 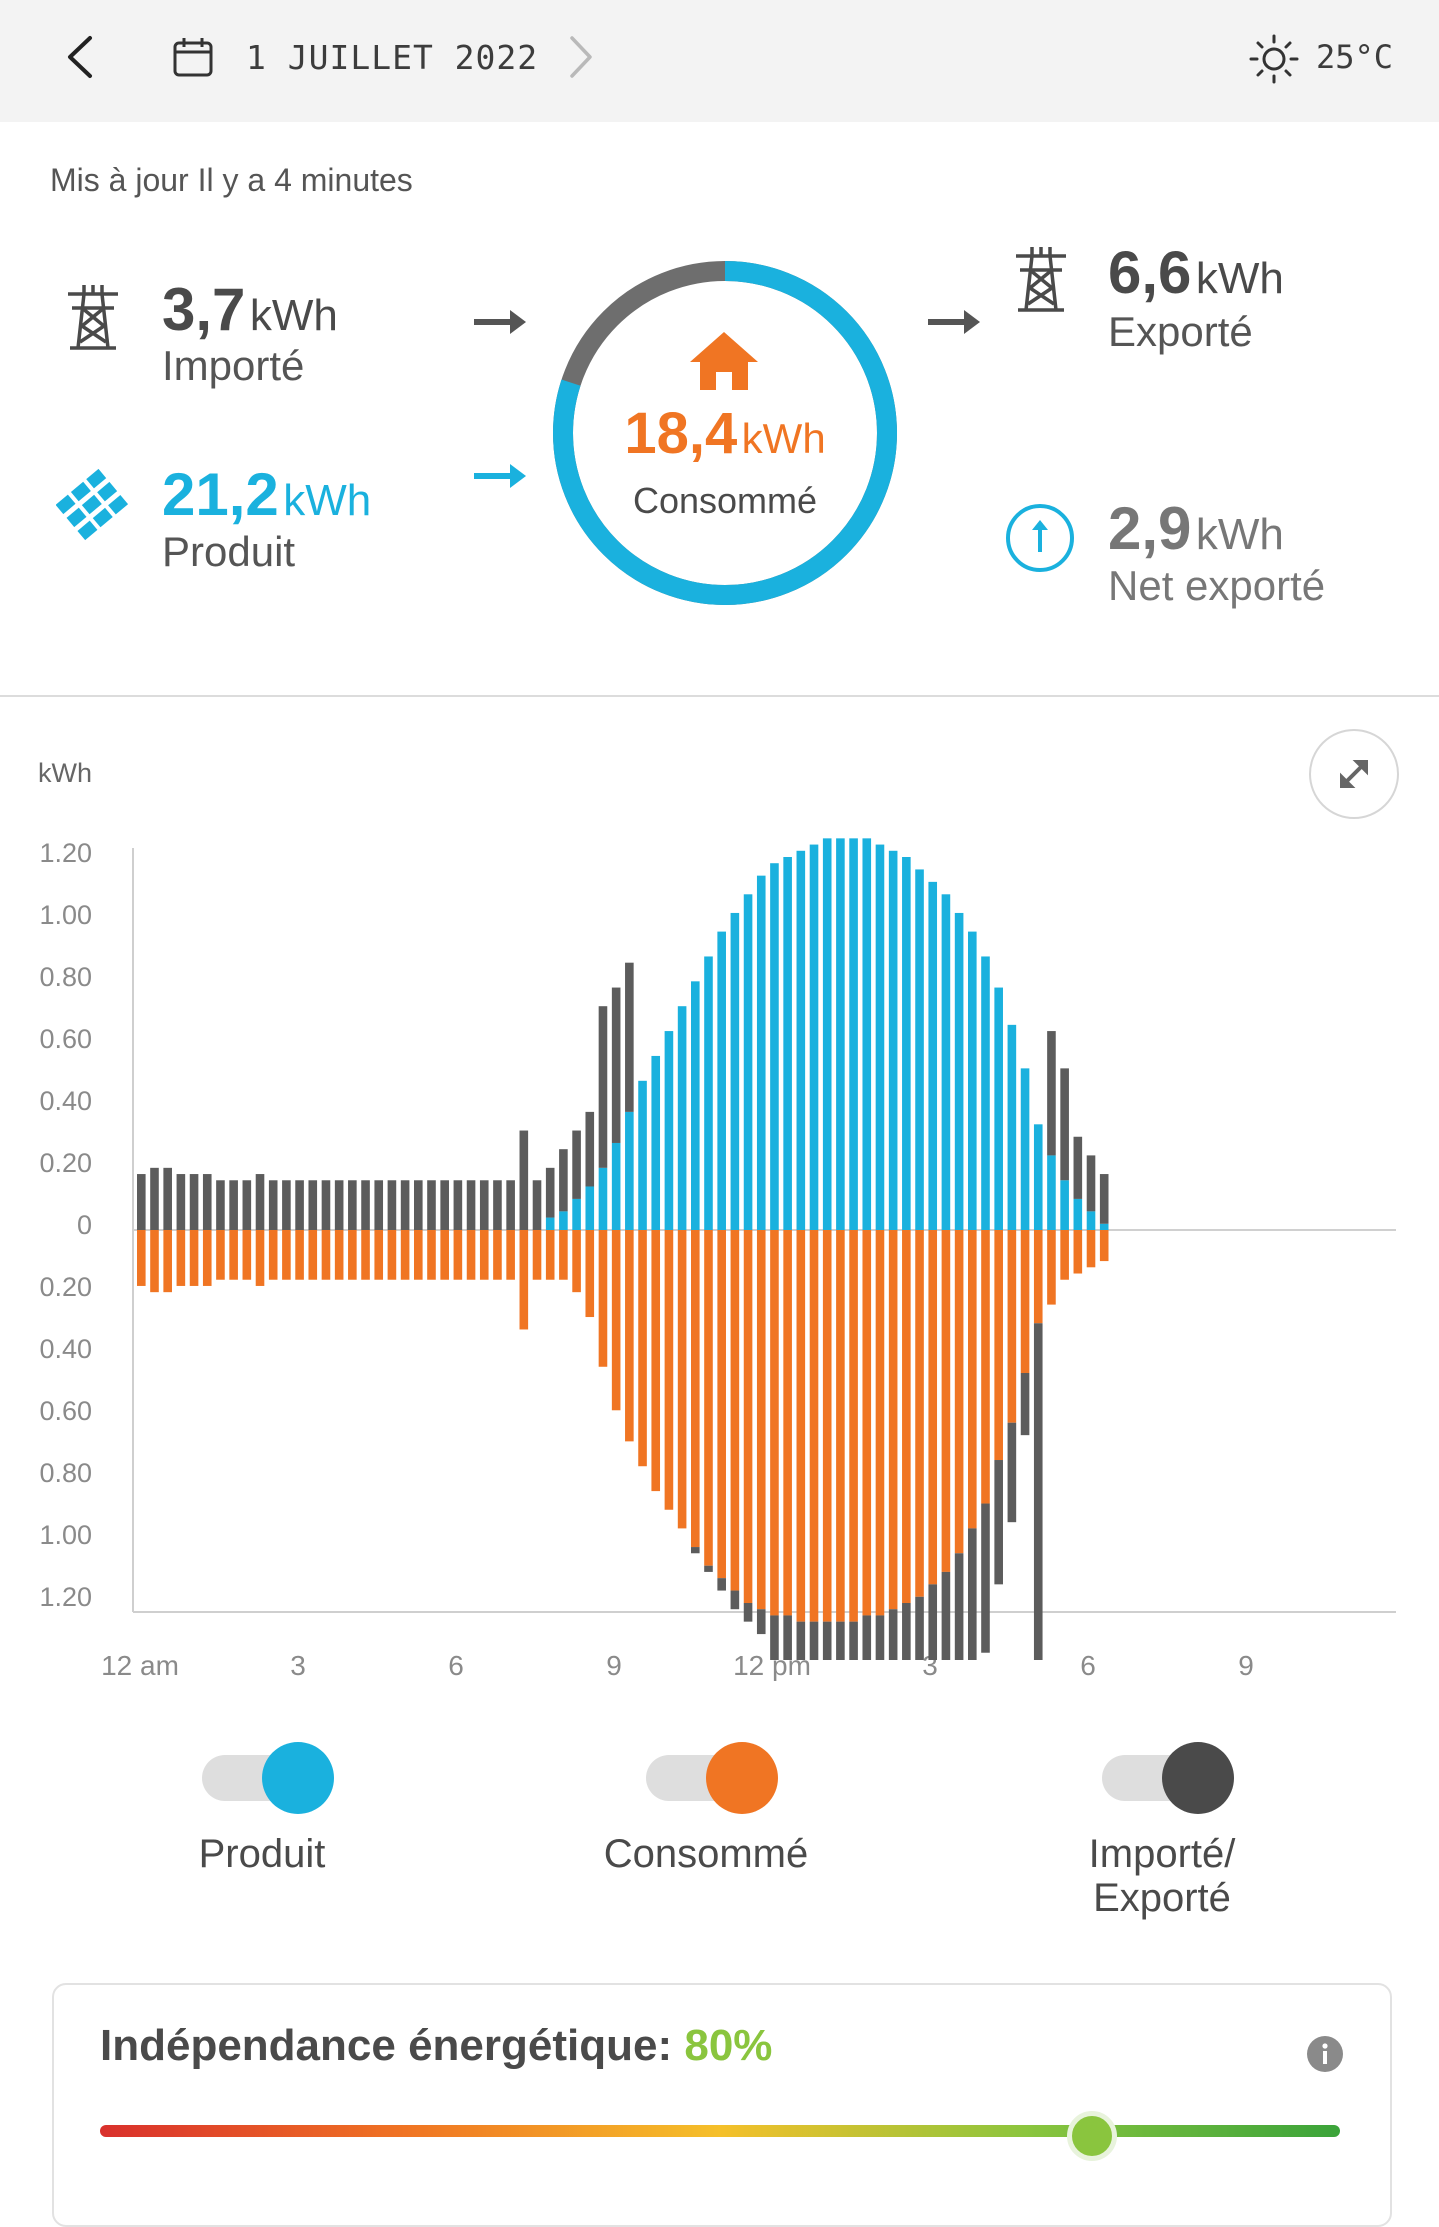 What do you see at coordinates (1325, 2054) in the screenshot?
I see `info-icon` at bounding box center [1325, 2054].